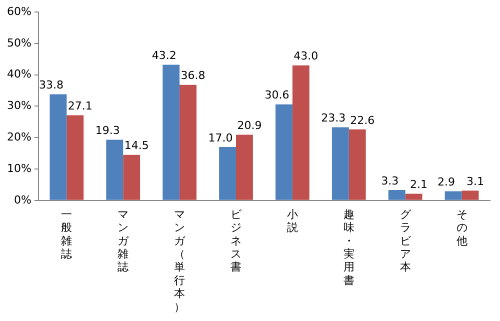 The width and height of the screenshot is (500, 321). What do you see at coordinates (19, 105) in the screenshot?
I see `y-tick-label: 30%` at bounding box center [19, 105].